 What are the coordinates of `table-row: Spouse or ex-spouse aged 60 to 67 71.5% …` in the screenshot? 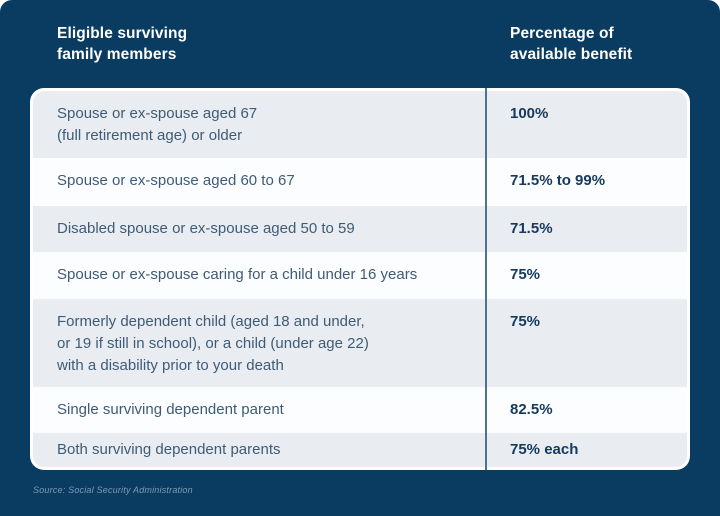 It's located at (360, 182).